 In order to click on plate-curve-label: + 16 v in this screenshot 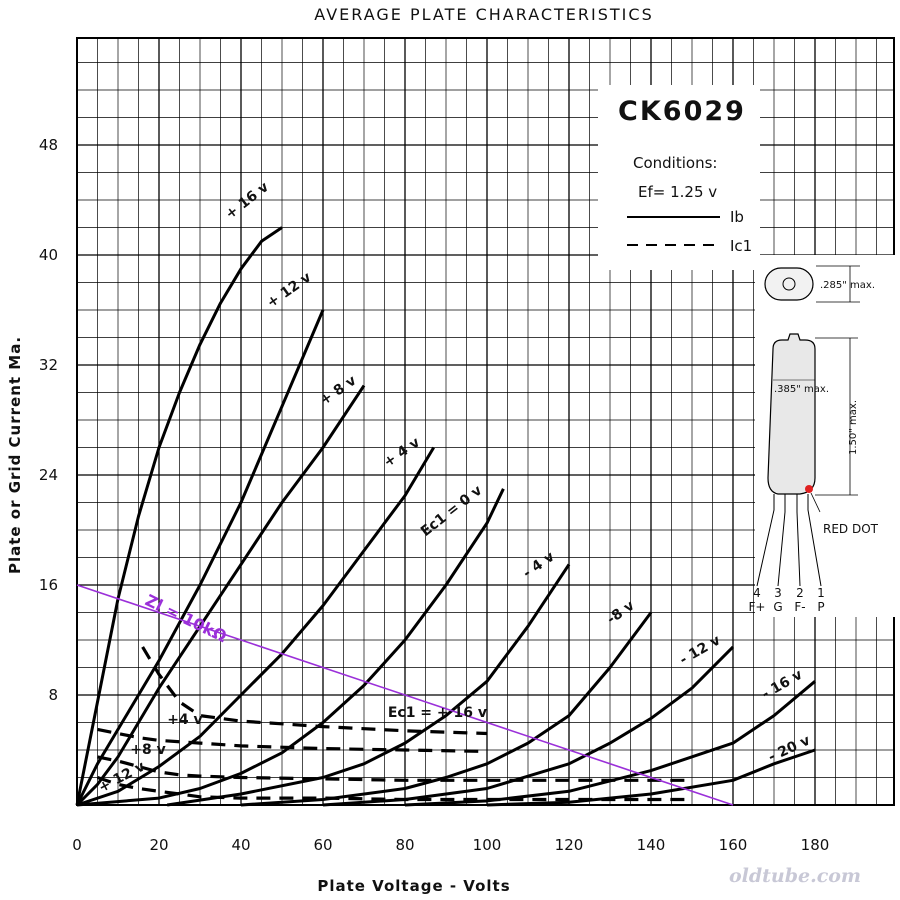, I will do `click(247, 200)`.